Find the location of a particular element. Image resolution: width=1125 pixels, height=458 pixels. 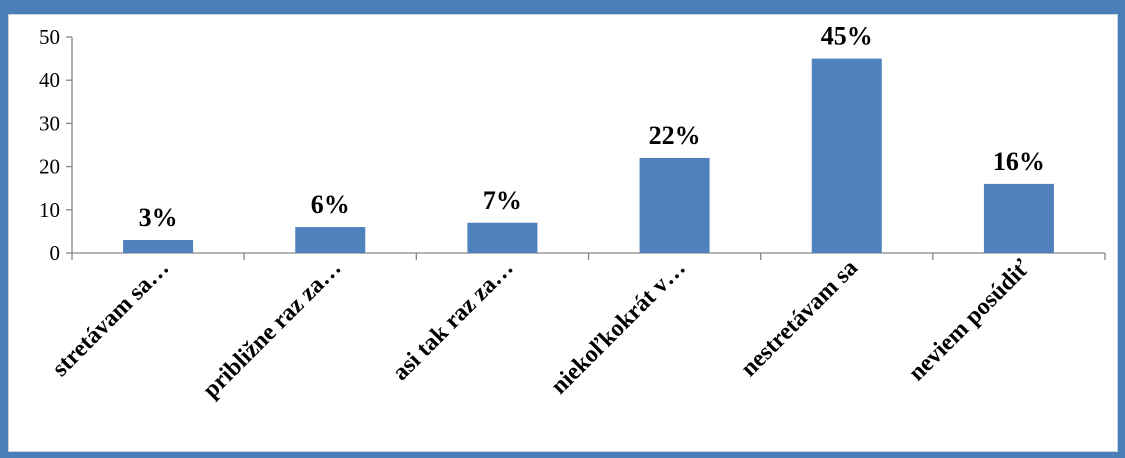

data-label: 3% is located at coordinates (158, 217).